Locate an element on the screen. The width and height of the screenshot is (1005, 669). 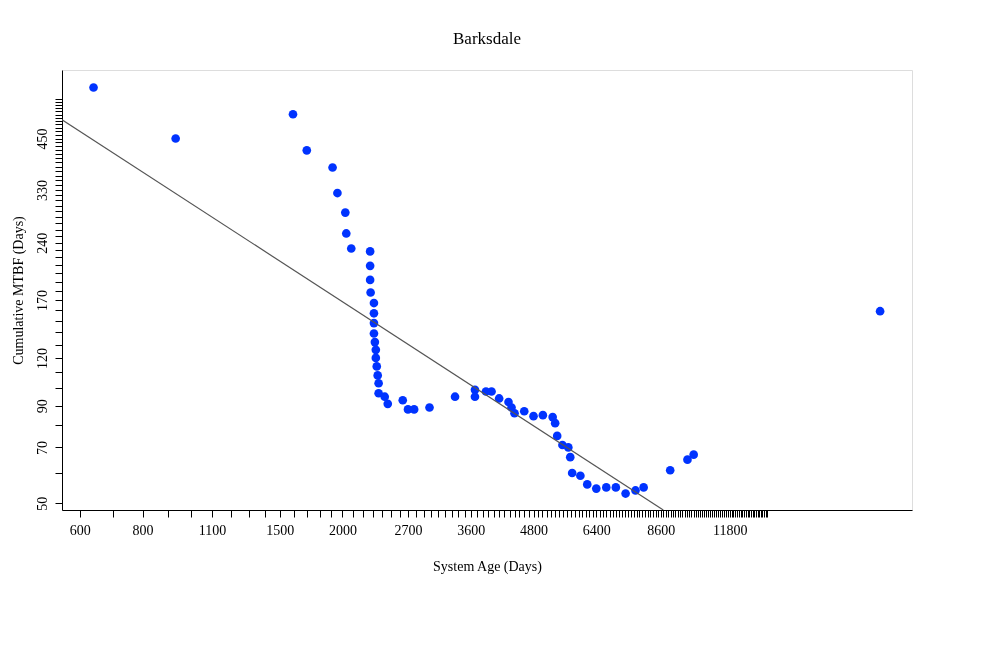
x-tick-label: 1100 is located at coordinates (212, 530).